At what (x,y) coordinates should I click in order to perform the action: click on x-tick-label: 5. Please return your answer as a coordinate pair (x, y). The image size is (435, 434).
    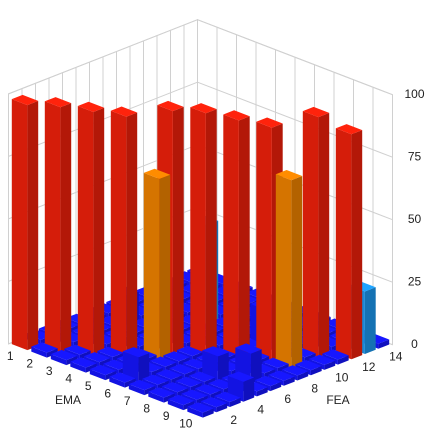
    Looking at the image, I should click on (88, 386).